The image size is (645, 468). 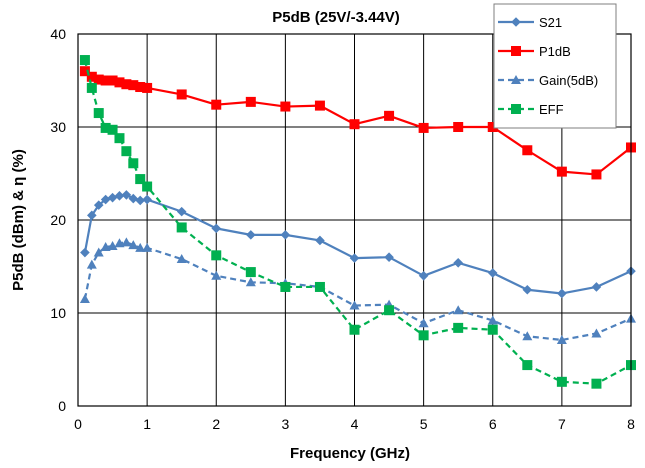 I want to click on x-axis-label: Frequency (GHz), so click(x=350, y=453).